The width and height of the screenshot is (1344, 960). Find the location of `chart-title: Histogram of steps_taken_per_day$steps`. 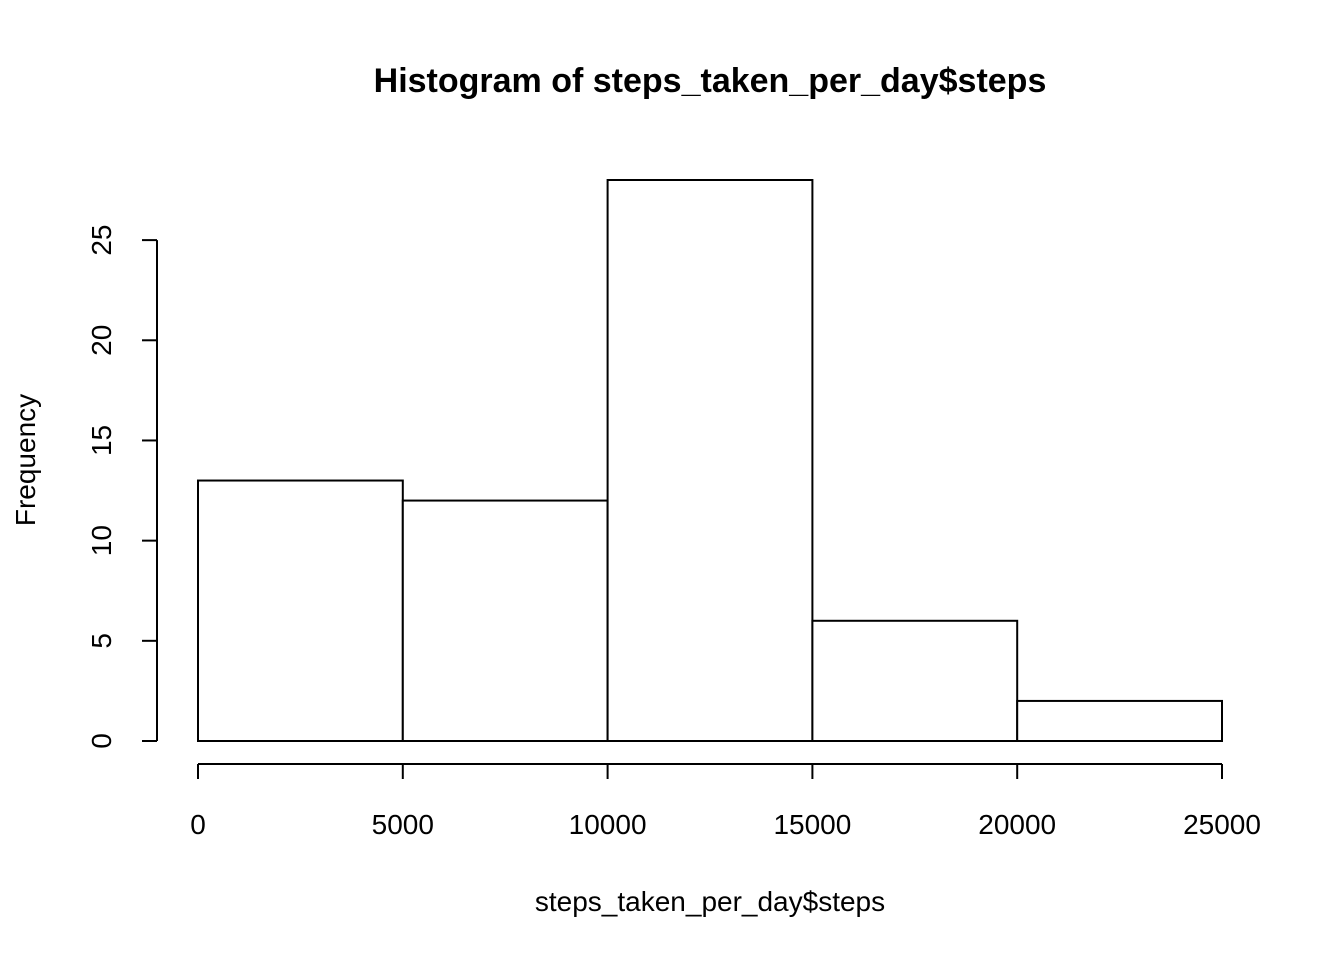

chart-title: Histogram of steps_taken_per_day$steps is located at coordinates (710, 81).